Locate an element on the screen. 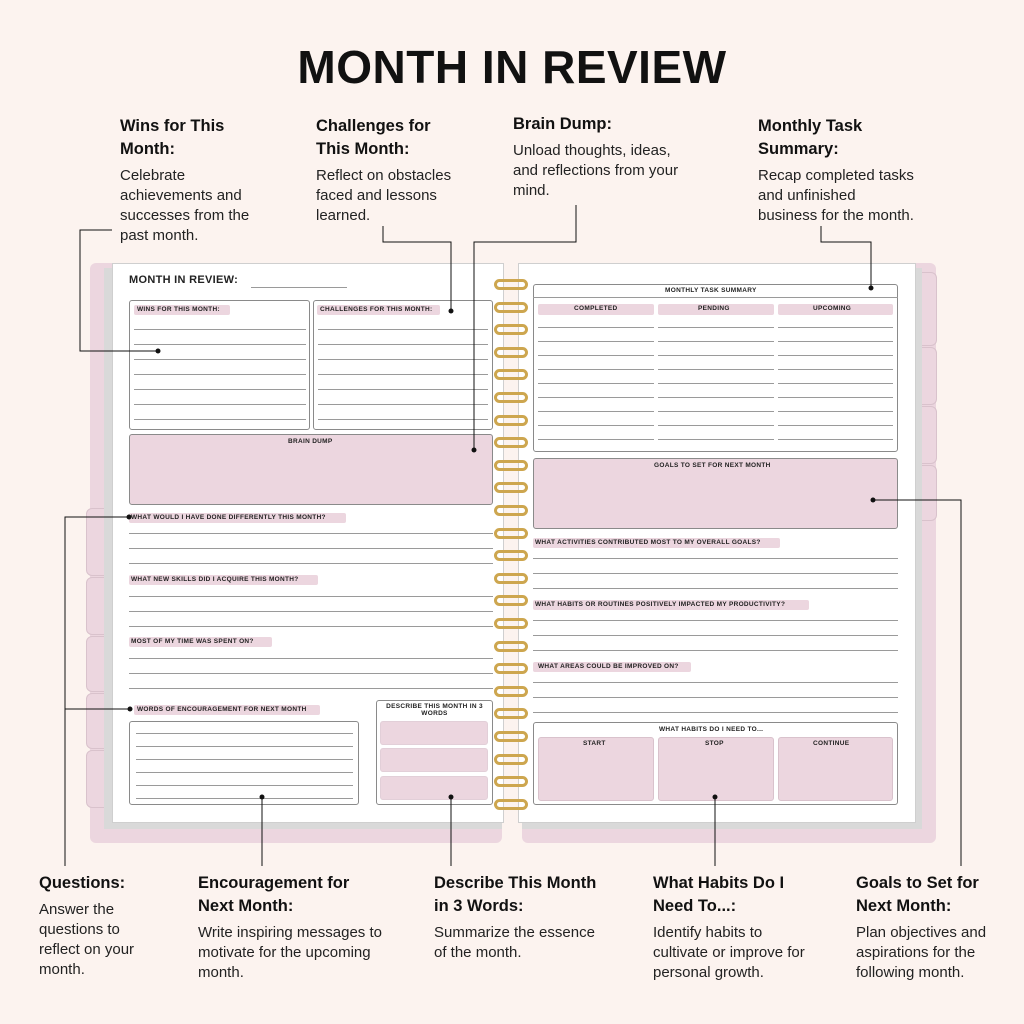  habit-start-box is located at coordinates (596, 769).